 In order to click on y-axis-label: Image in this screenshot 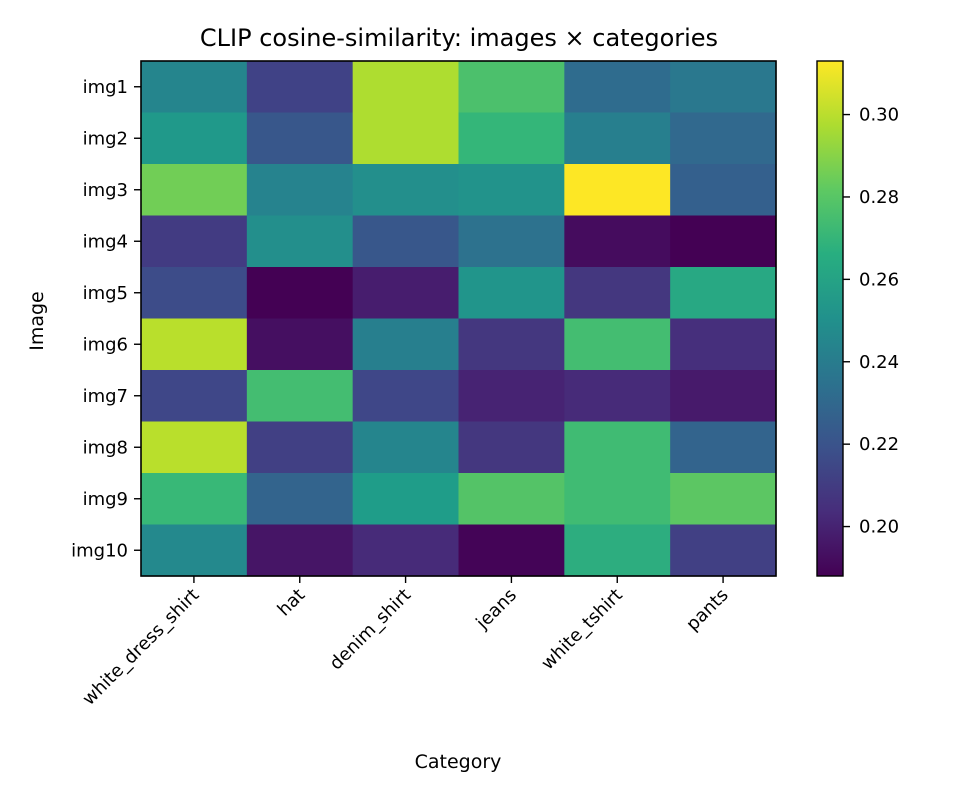, I will do `click(37, 321)`.